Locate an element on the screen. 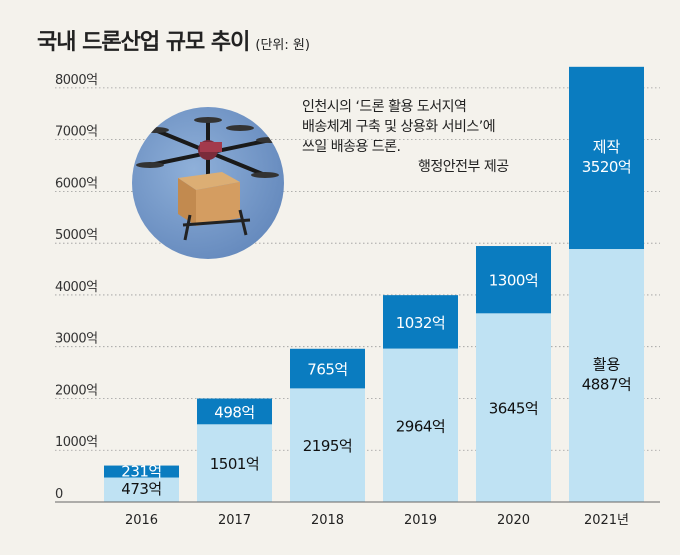 This screenshot has width=680, height=555. manufacture-value-label: 1300억 is located at coordinates (513, 281).